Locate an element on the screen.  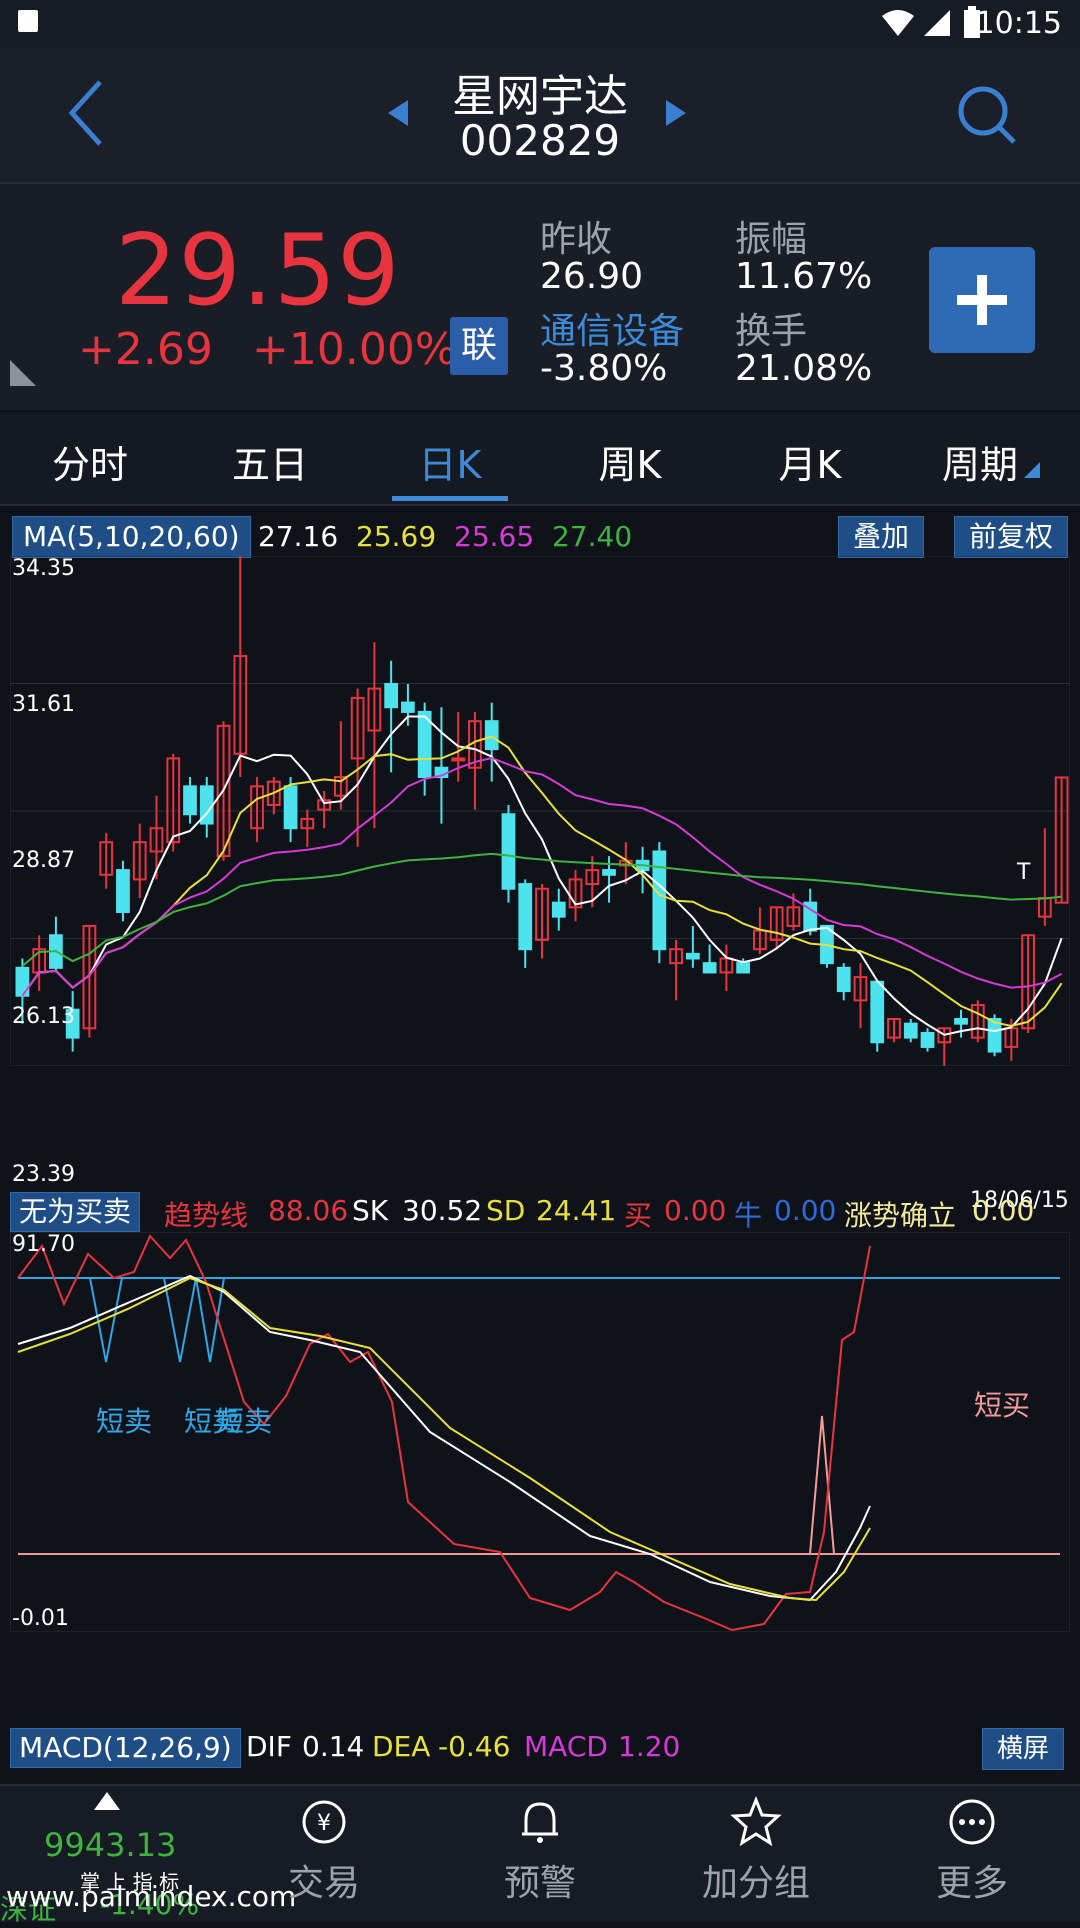
star-icon is located at coordinates (756, 1821).